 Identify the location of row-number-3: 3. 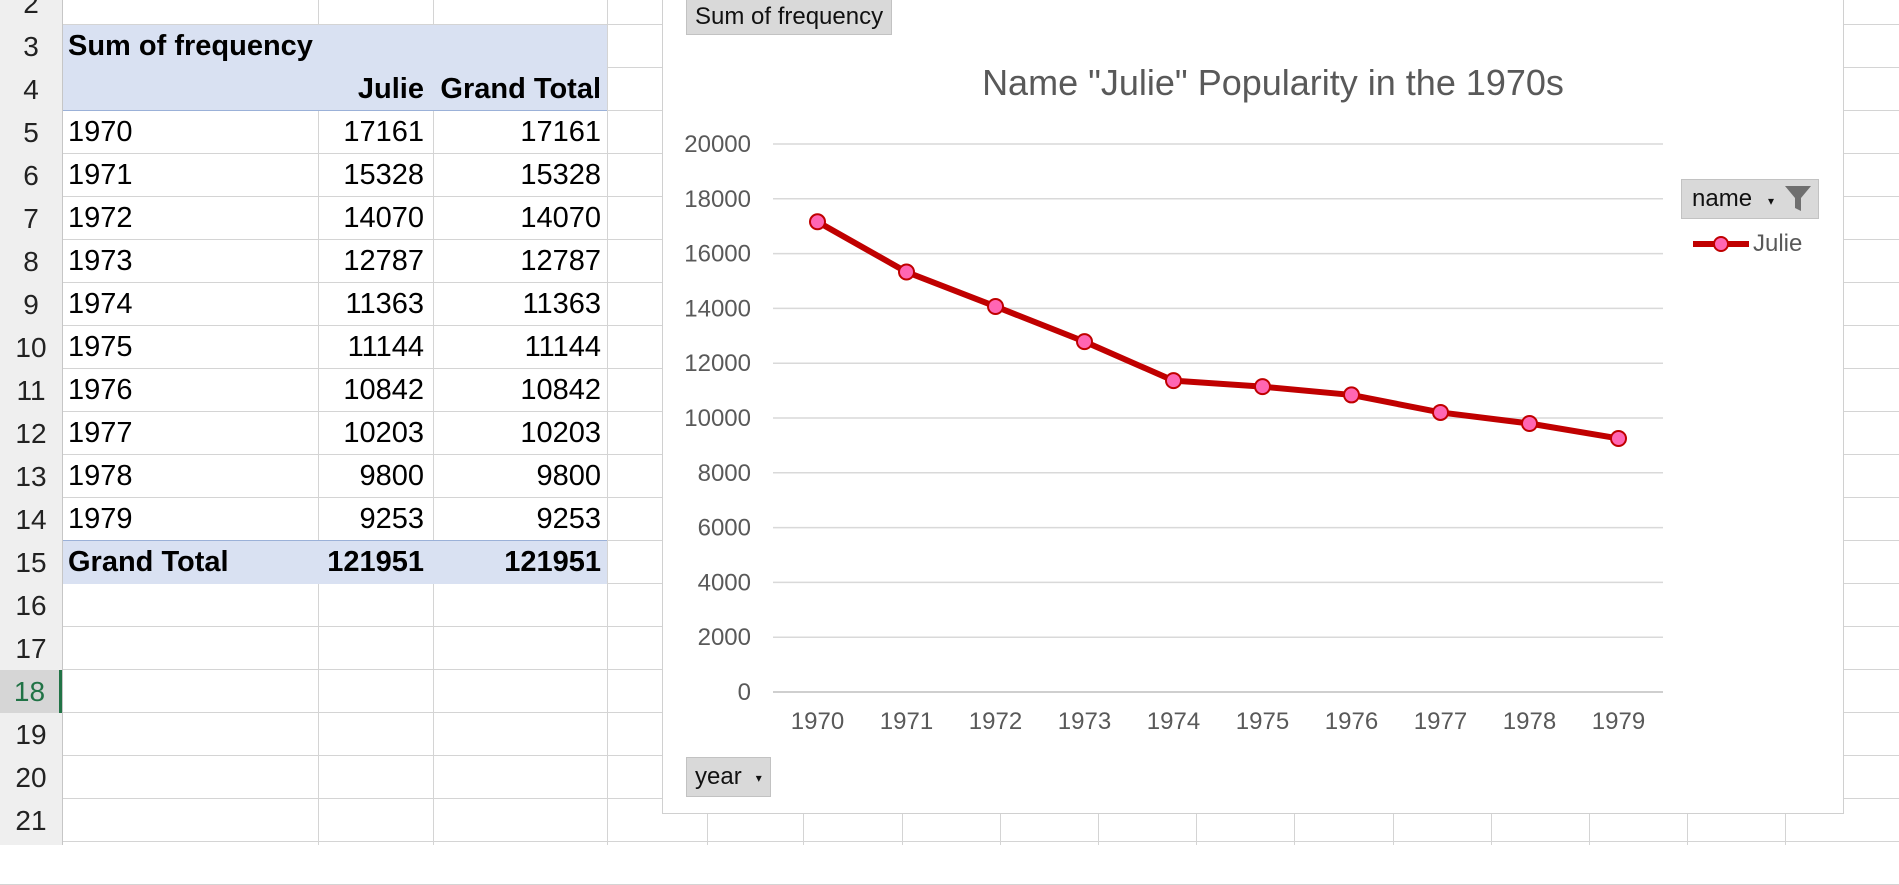
(31, 46).